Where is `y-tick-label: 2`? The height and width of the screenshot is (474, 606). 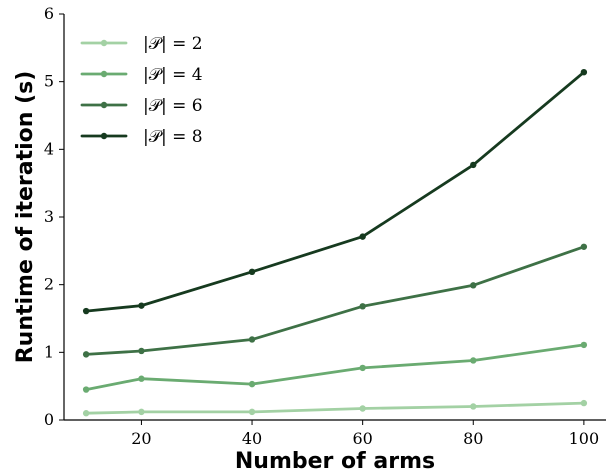
y-tick-label: 2 is located at coordinates (49, 284).